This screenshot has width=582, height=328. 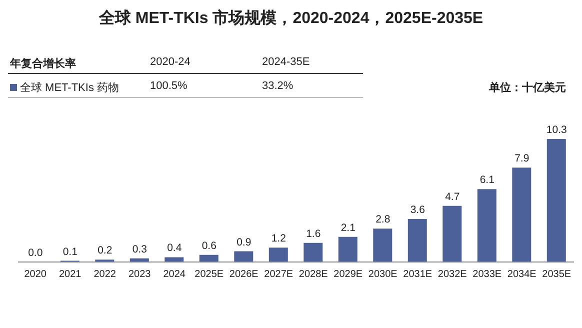 I want to click on data-label: 1.2, so click(x=278, y=238).